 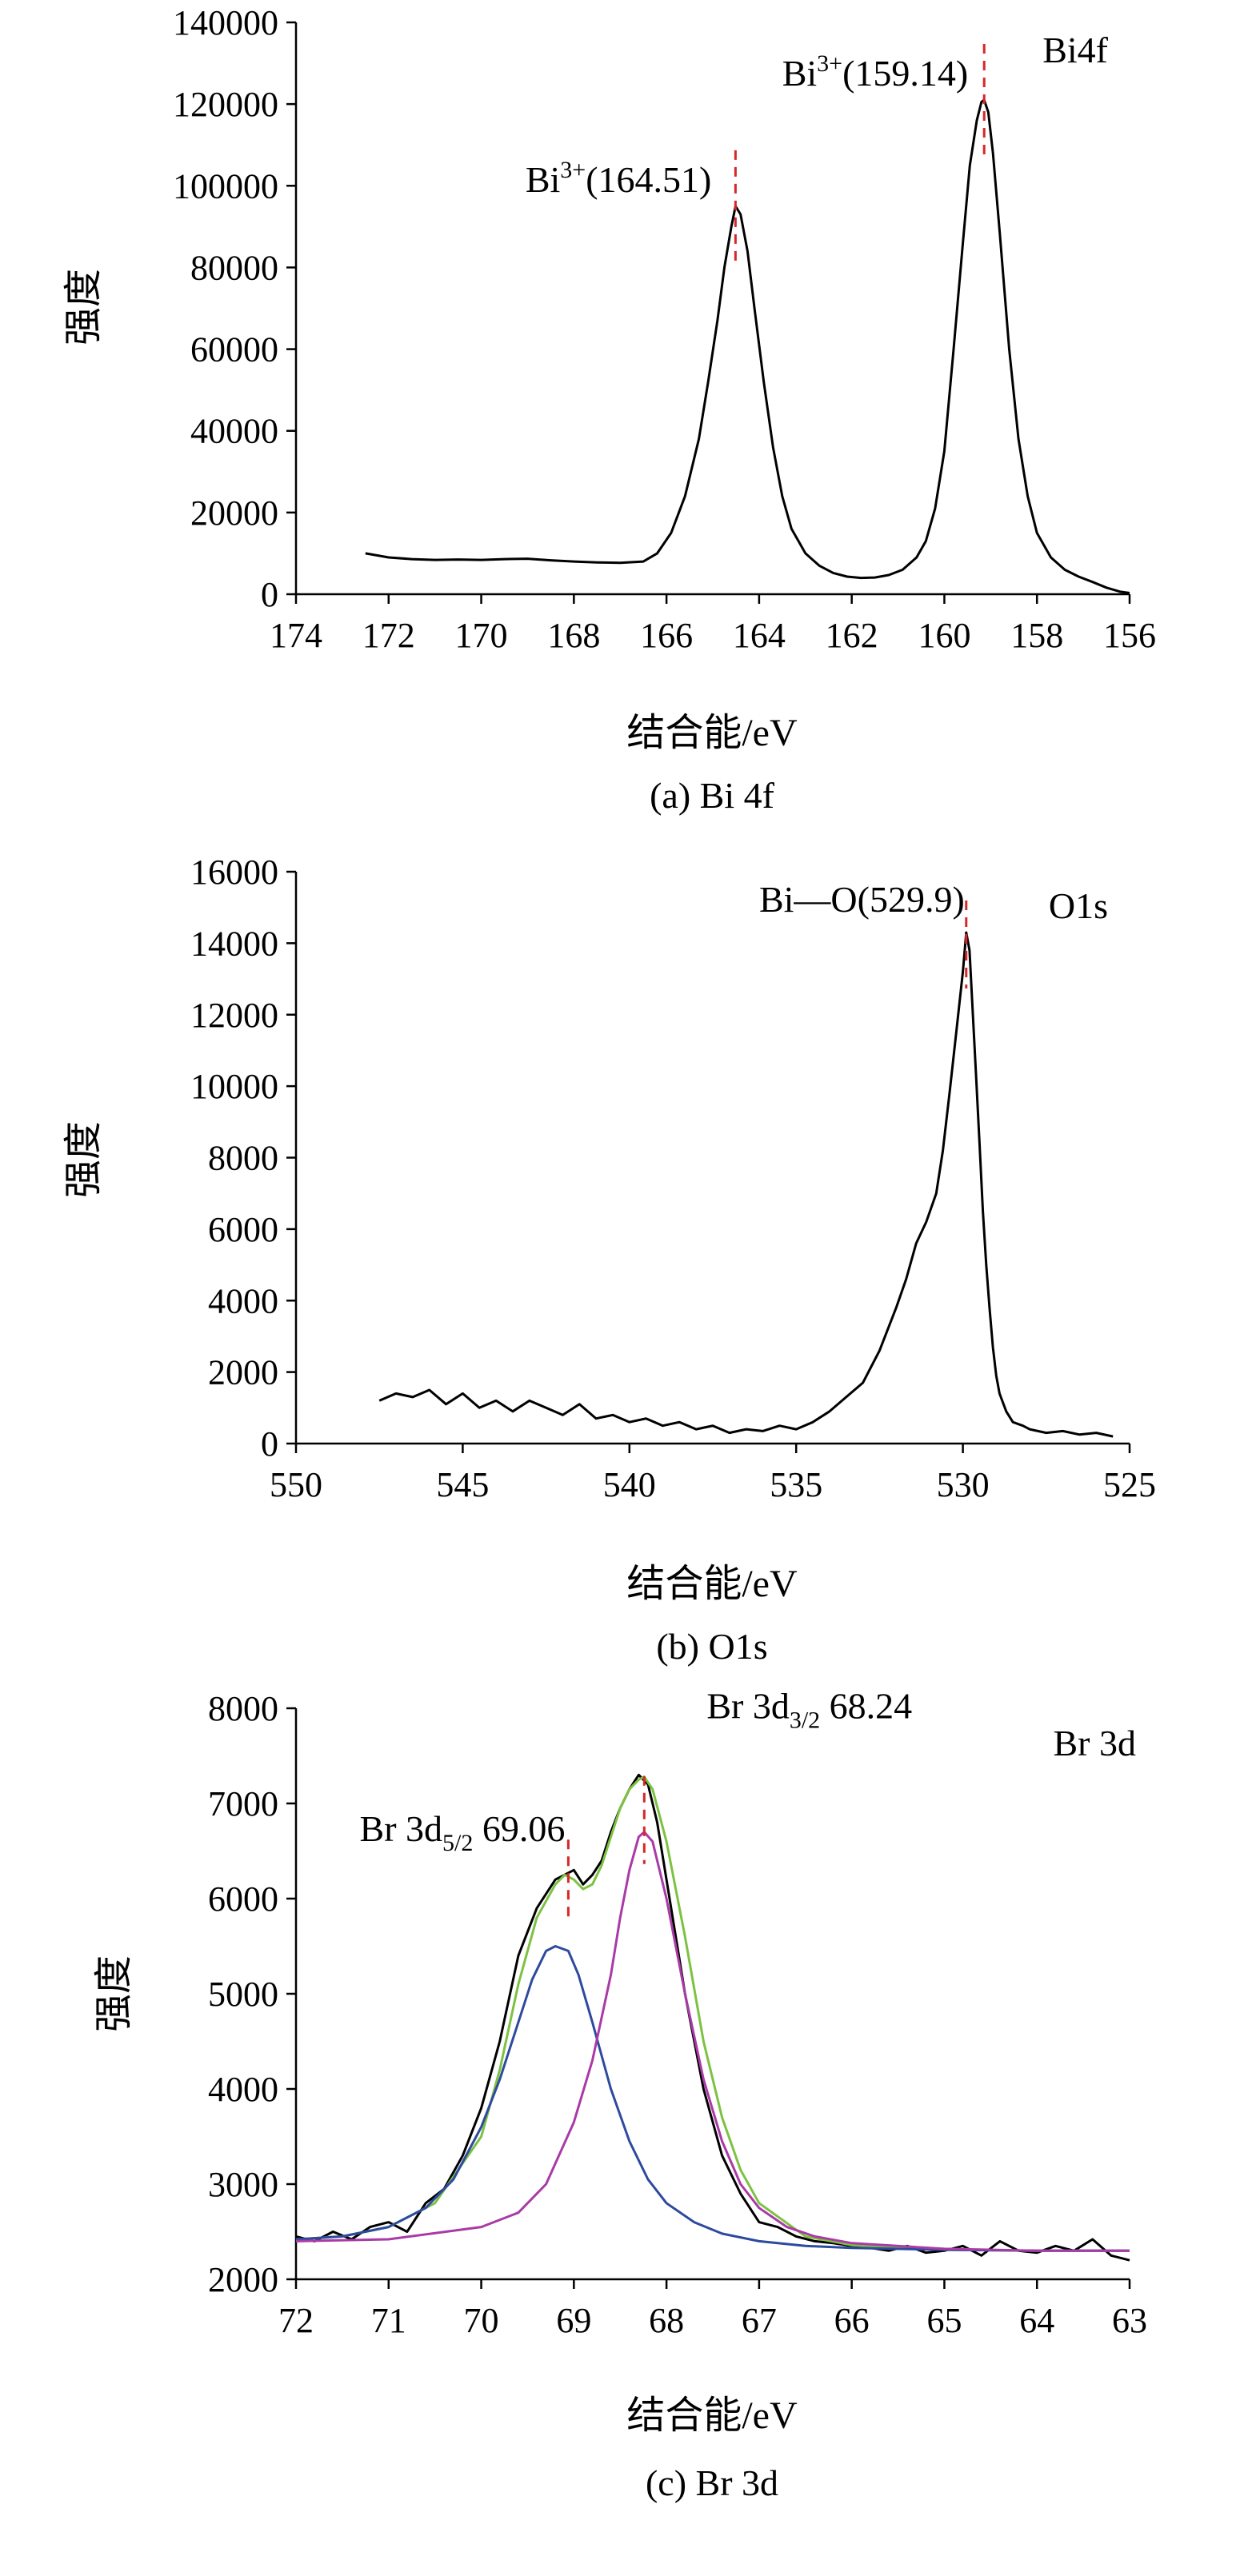 I want to click on panel-a-y-tick-label: 60000, so click(x=234, y=350).